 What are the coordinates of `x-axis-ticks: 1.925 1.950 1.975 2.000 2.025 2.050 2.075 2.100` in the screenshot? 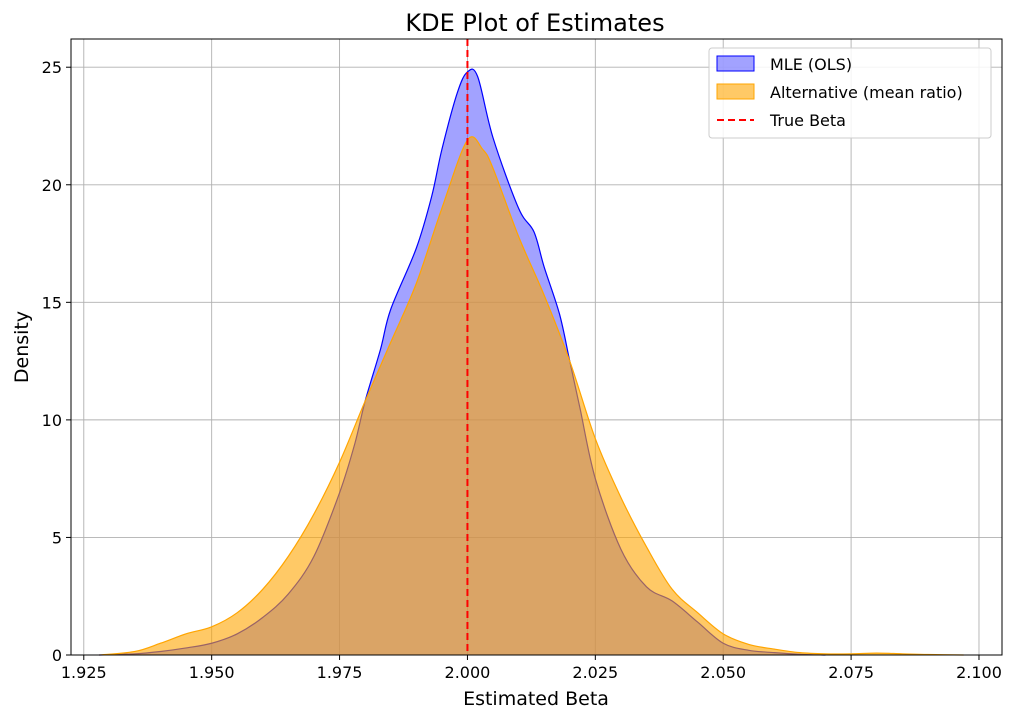 It's located at (531, 668).